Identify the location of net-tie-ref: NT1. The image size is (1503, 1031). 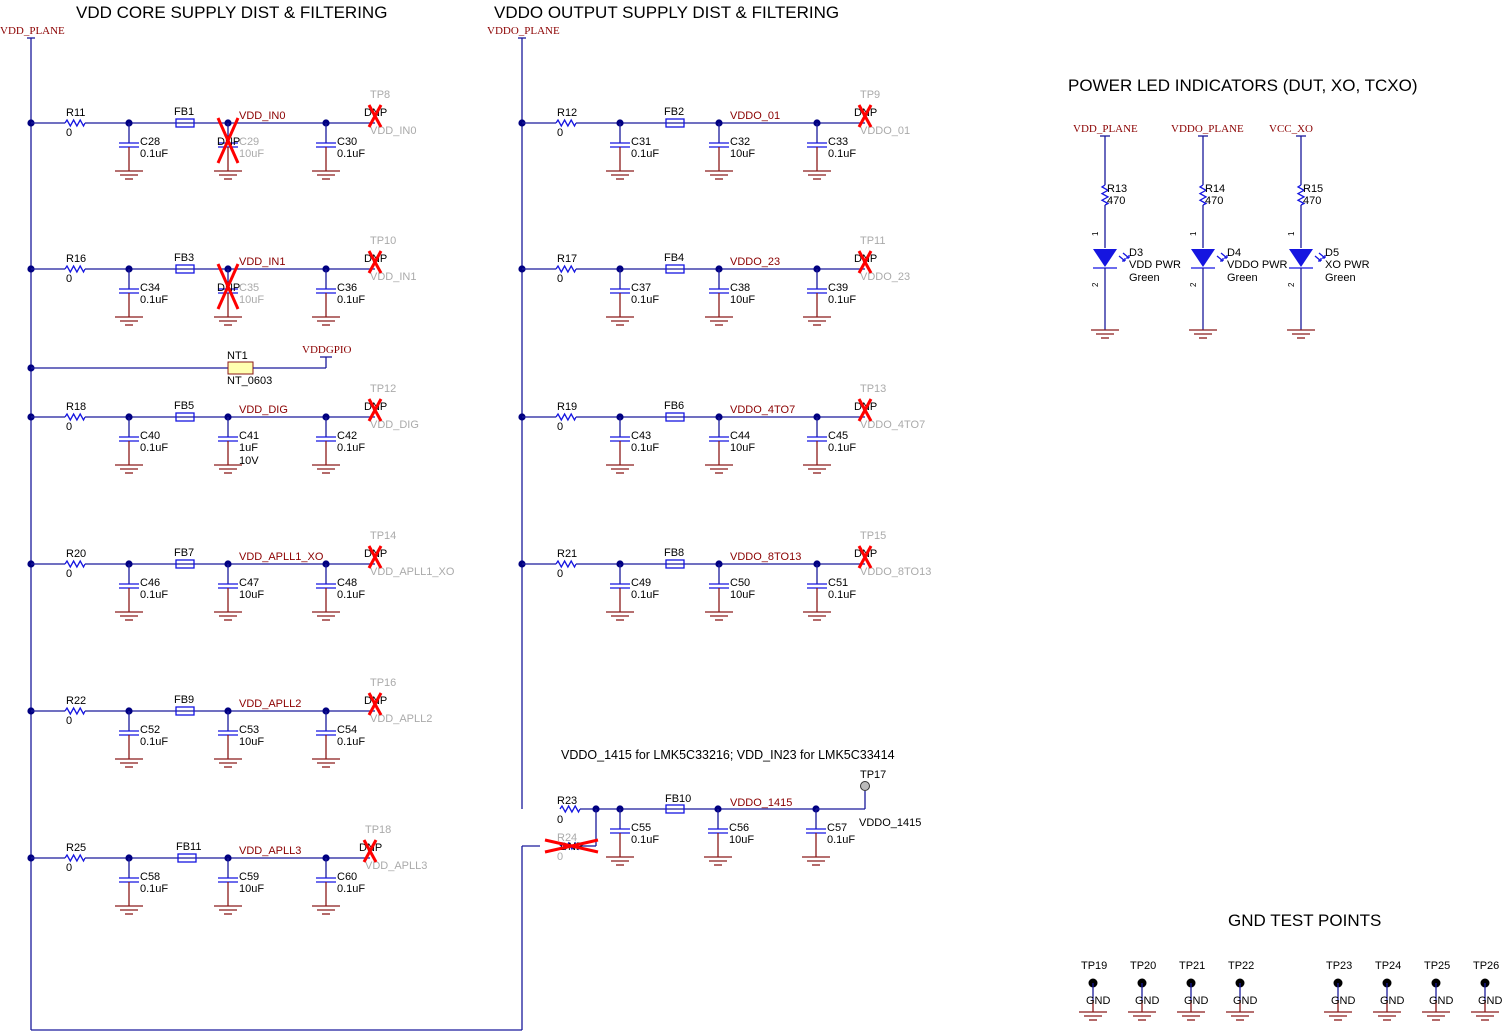
(237, 356).